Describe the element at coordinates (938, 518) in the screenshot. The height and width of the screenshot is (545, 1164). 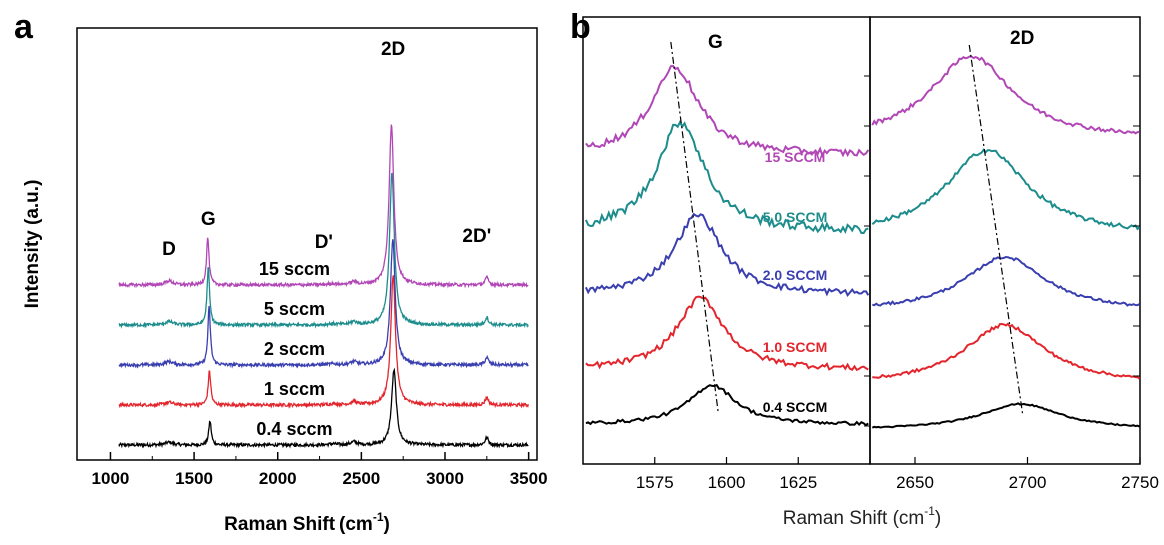
I see `panel-b-x-title-close: )` at that location.